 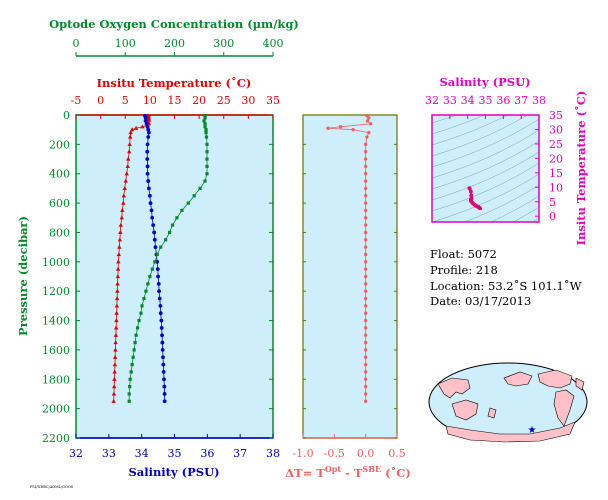 I want to click on pressure-tick-label: 200, so click(x=59, y=144).